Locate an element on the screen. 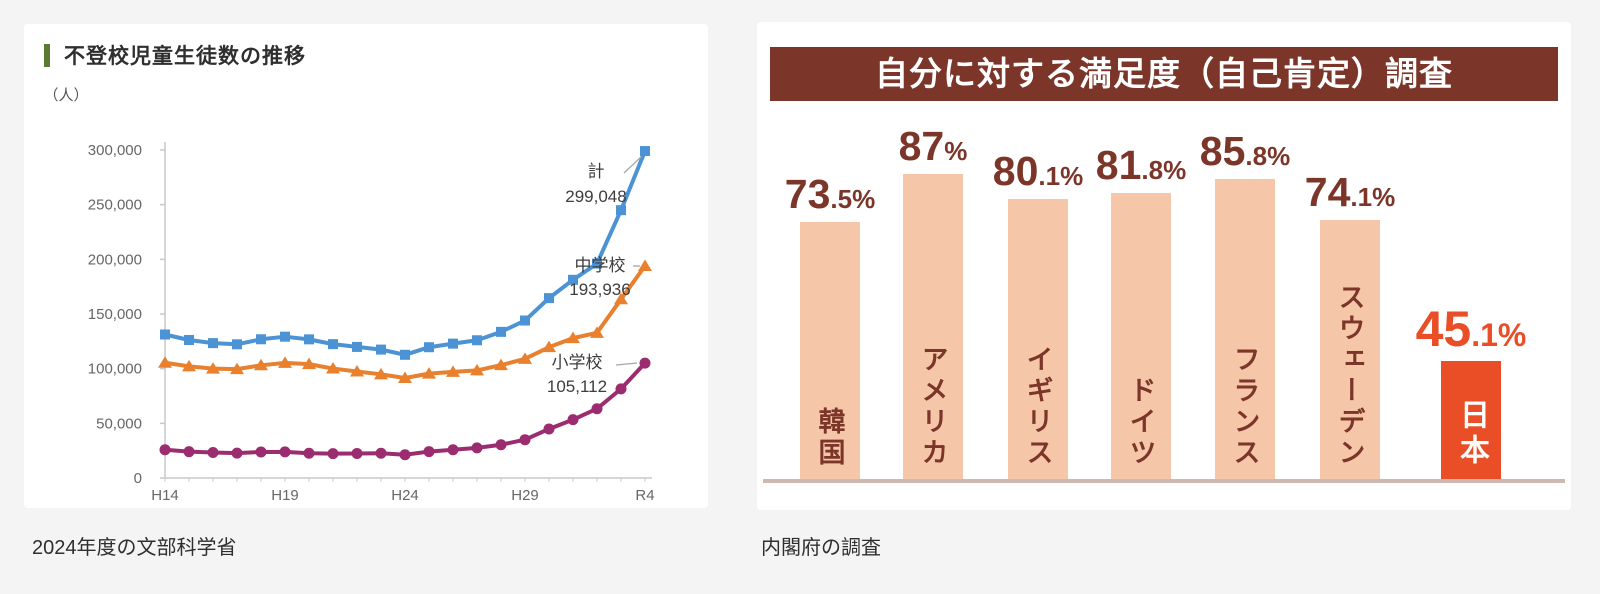  bar-value-label: 81.8% is located at coordinates (1141, 165).